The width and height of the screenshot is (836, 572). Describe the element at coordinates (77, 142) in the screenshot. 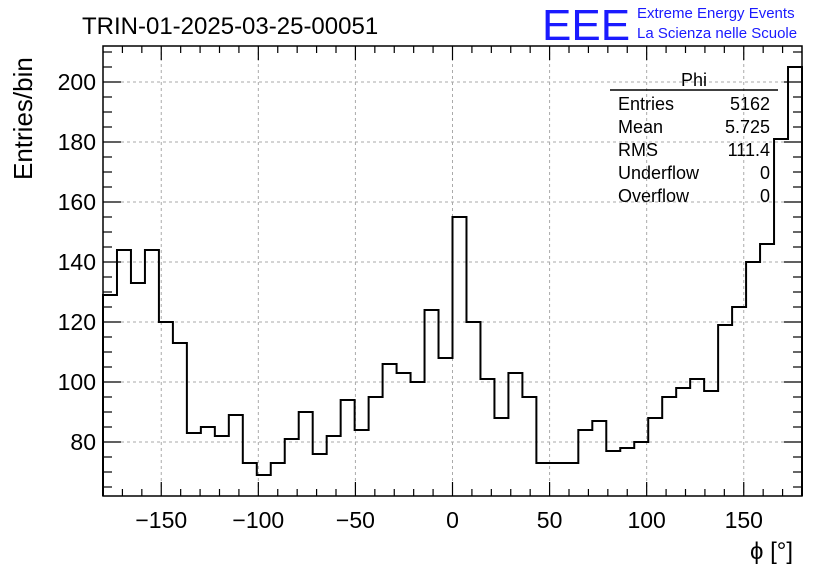

I see `y-tick-label: 180` at that location.